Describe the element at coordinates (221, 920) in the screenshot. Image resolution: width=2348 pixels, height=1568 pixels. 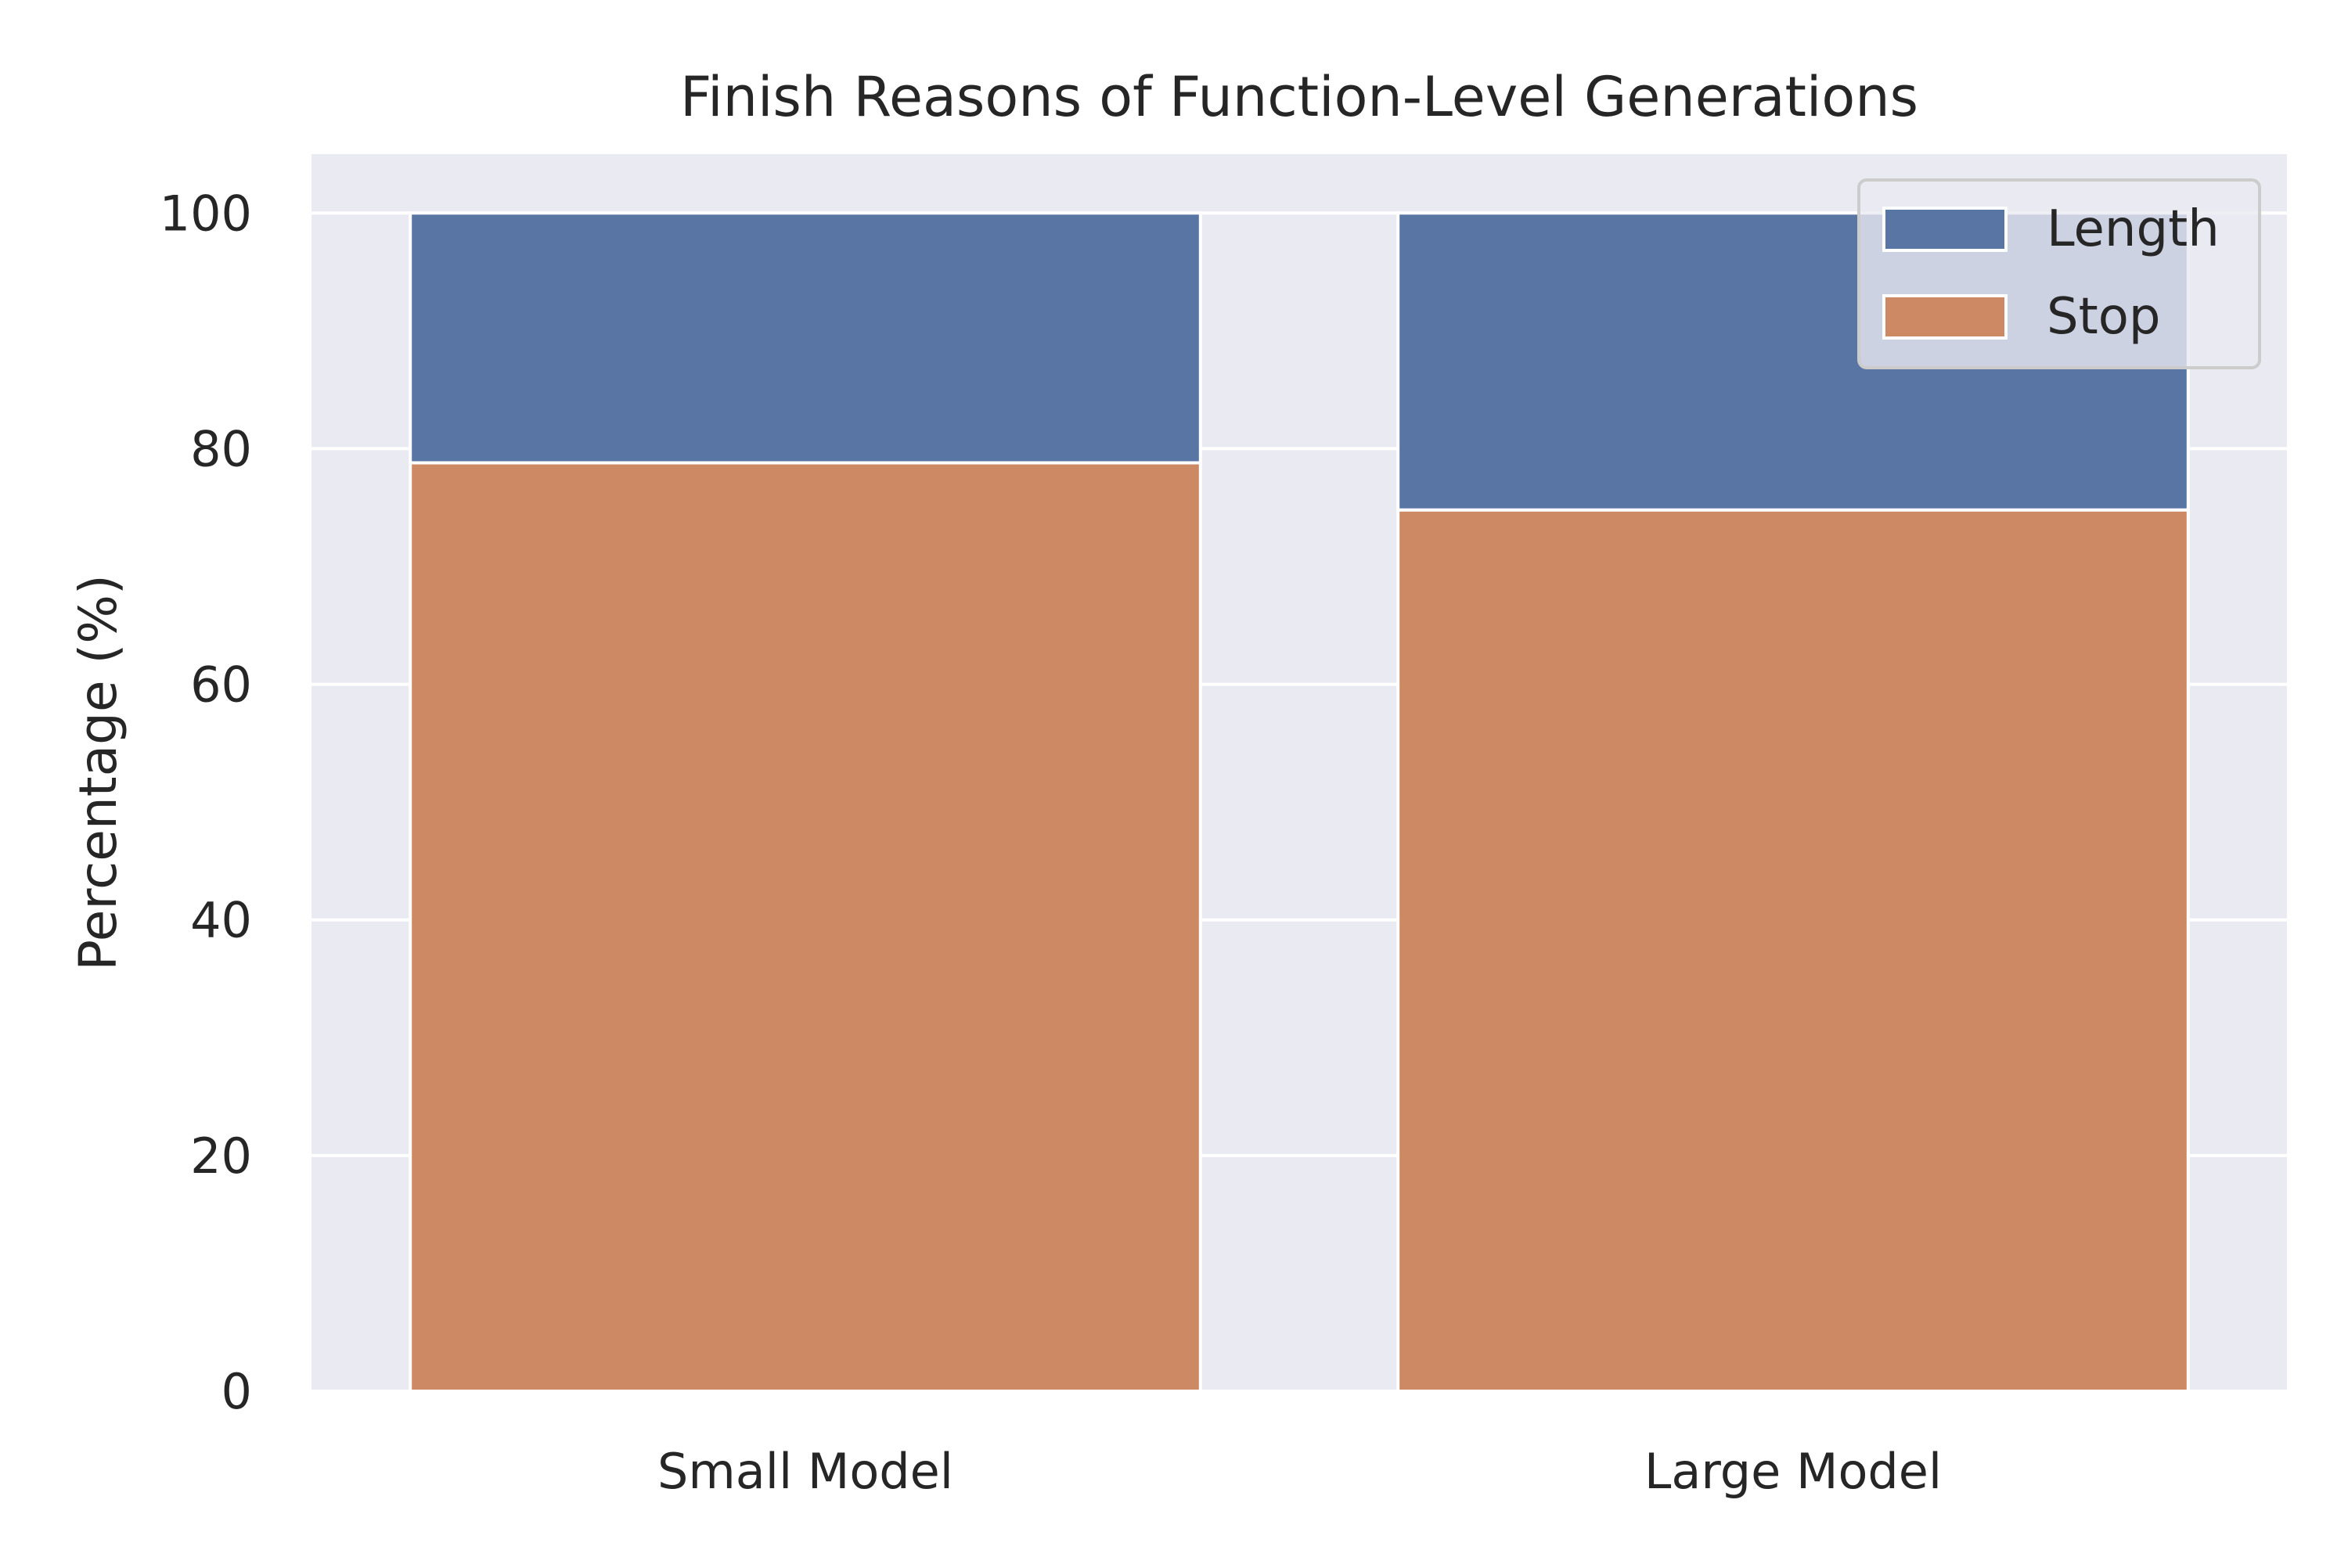
I see `y-tick-label-40: 40` at that location.